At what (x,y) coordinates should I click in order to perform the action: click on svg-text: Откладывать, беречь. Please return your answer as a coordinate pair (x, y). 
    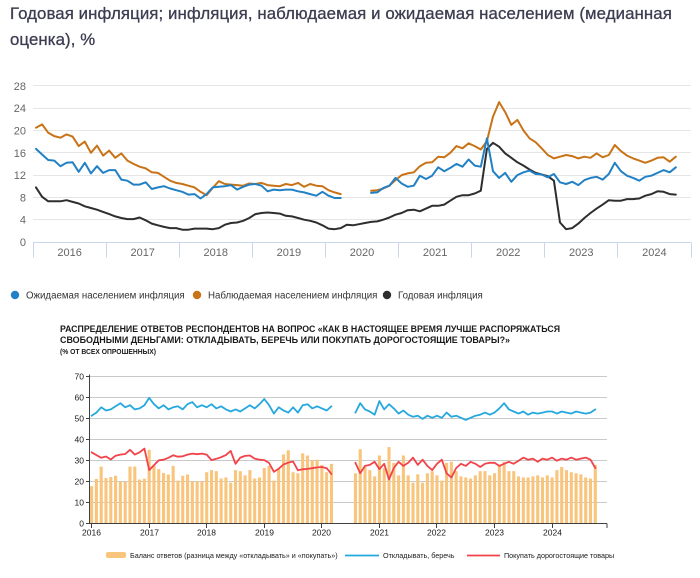
    Looking at the image, I should click on (419, 555).